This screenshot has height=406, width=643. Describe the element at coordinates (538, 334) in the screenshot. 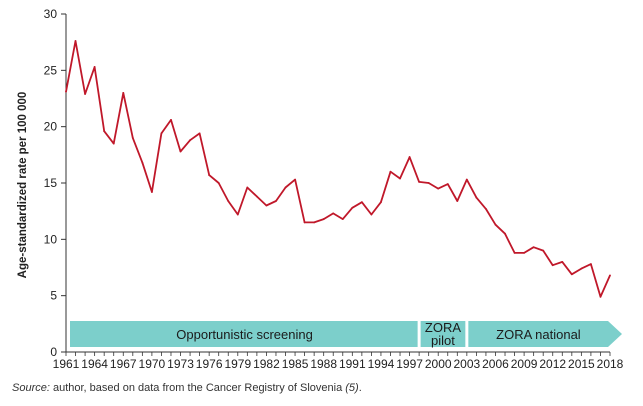

I see `phase-label: ZORA national` at that location.